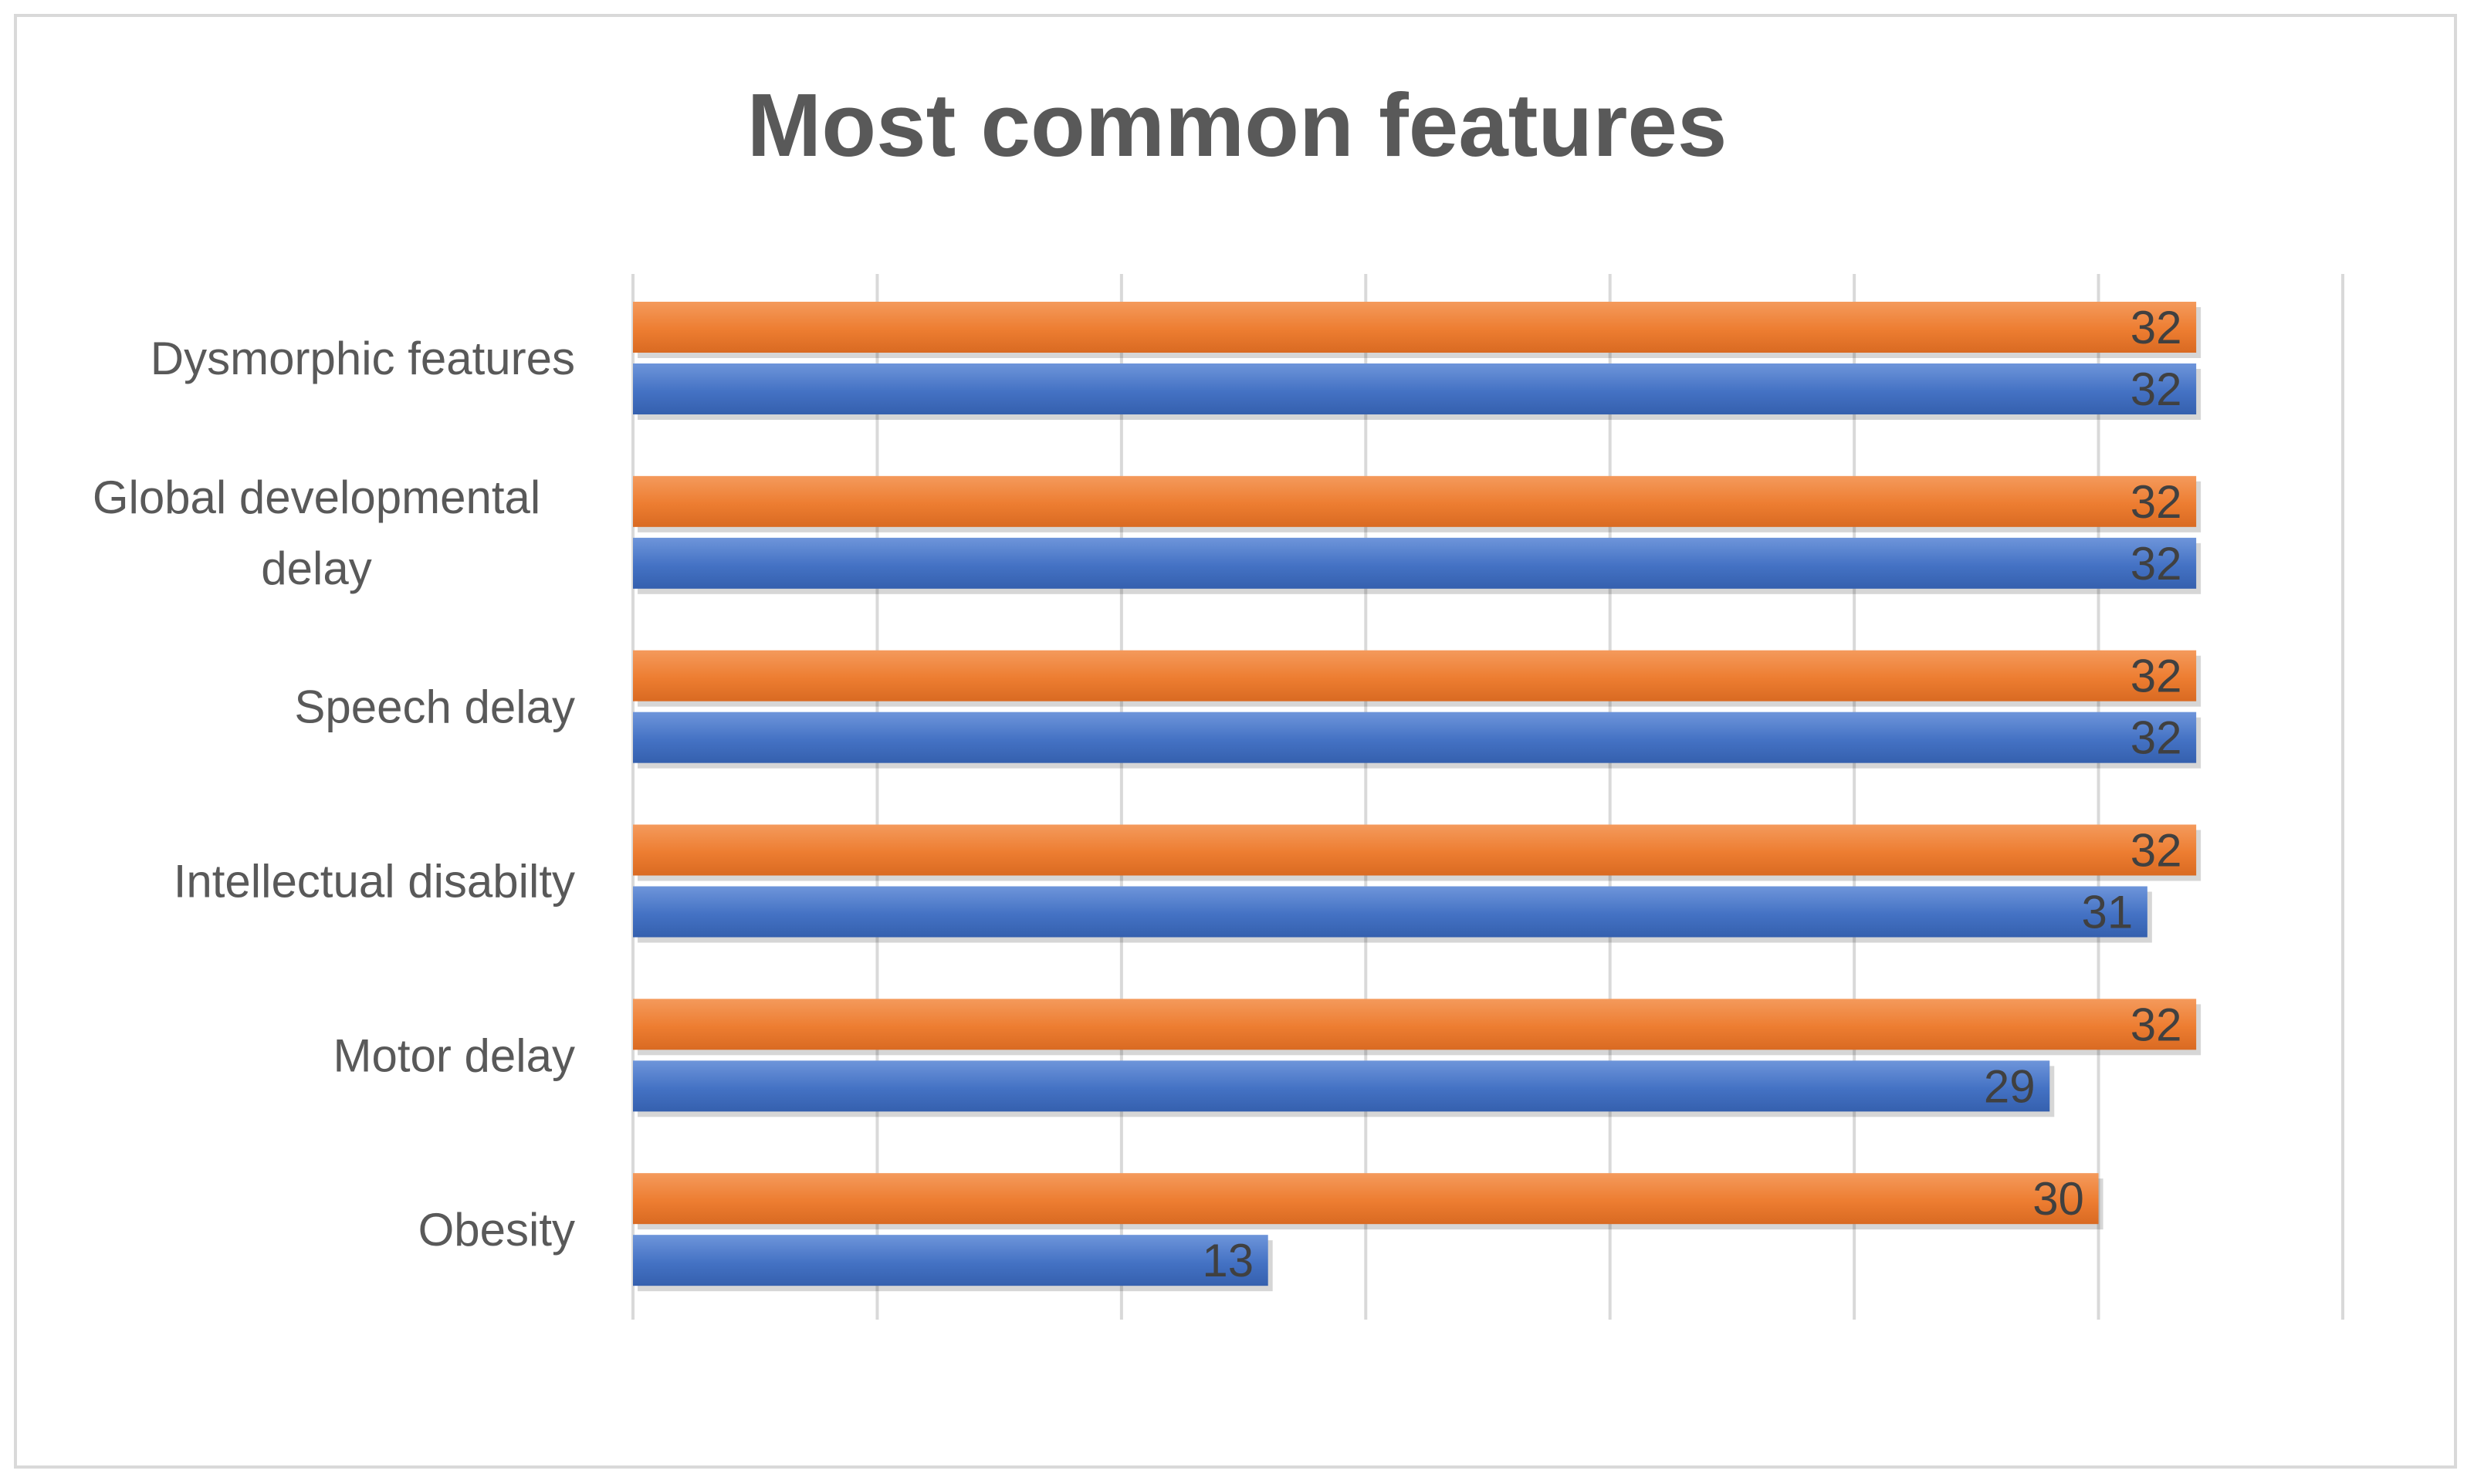 The width and height of the screenshot is (2474, 1484). I want to click on data-label: 29, so click(2010, 1086).